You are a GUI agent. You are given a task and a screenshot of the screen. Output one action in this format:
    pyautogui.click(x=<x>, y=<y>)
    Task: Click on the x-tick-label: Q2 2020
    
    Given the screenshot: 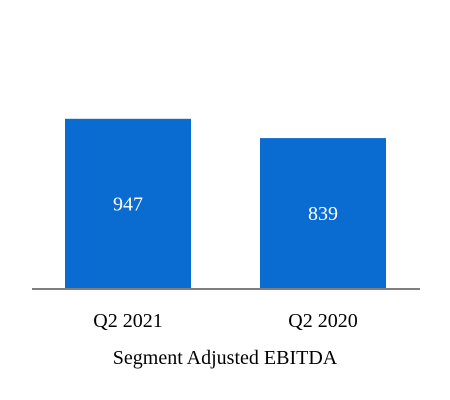 What is the action you would take?
    pyautogui.click(x=322, y=321)
    